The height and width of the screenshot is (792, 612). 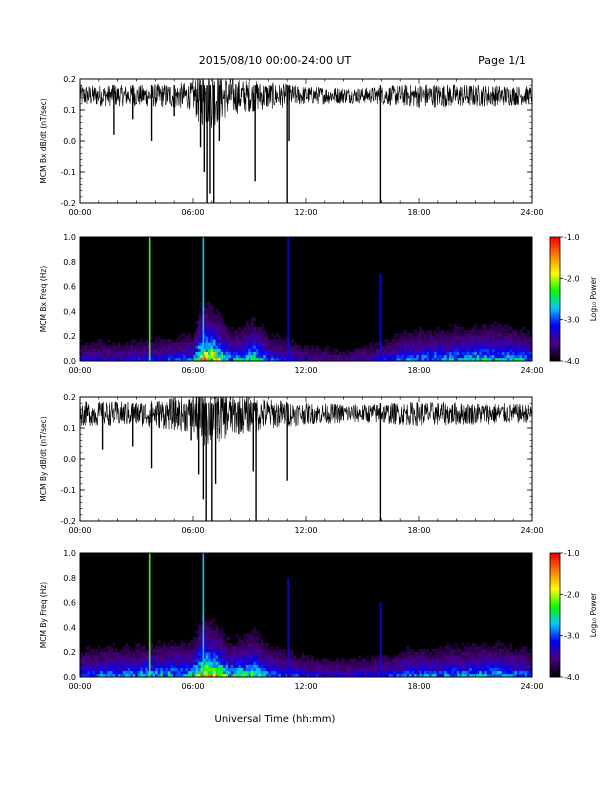 What do you see at coordinates (306, 103) in the screenshot?
I see `bx-timeseries-series-line` at bounding box center [306, 103].